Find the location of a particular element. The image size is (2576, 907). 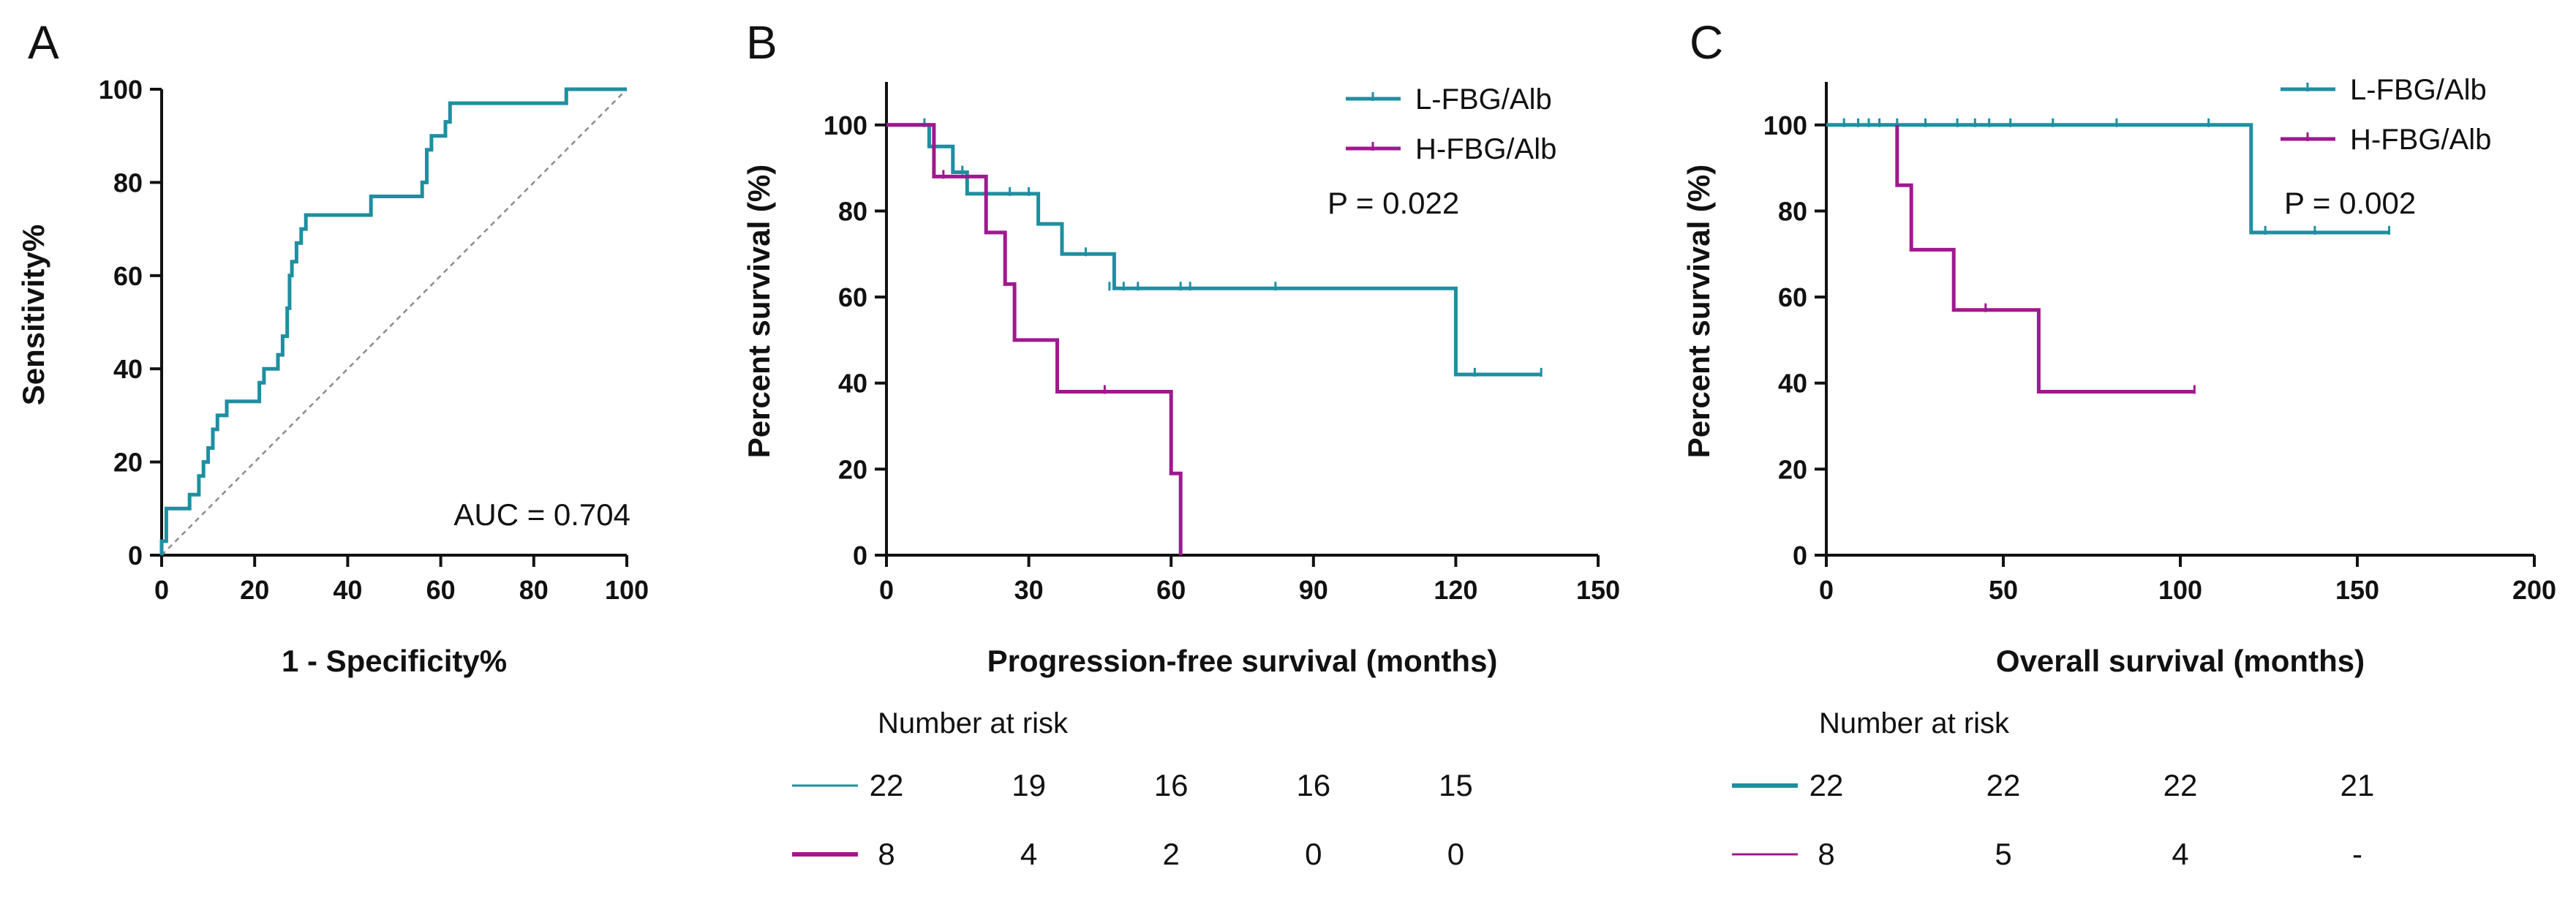

annotation: P = 0.022 is located at coordinates (1393, 203).